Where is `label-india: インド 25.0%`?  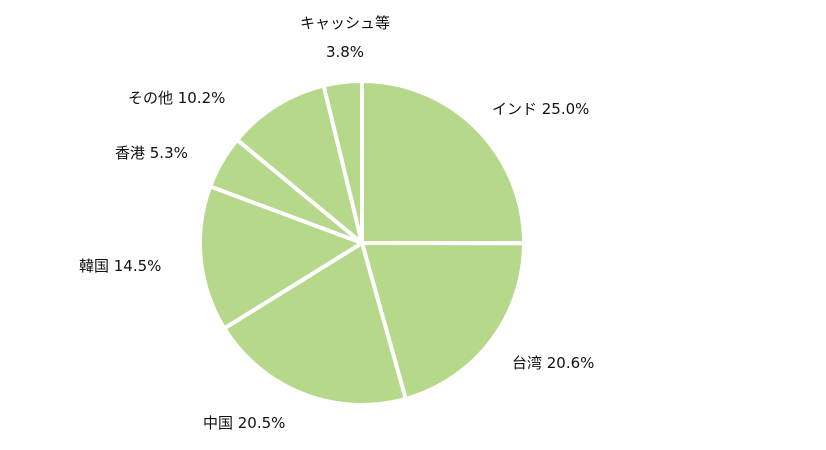
label-india: インド 25.0% is located at coordinates (540, 109).